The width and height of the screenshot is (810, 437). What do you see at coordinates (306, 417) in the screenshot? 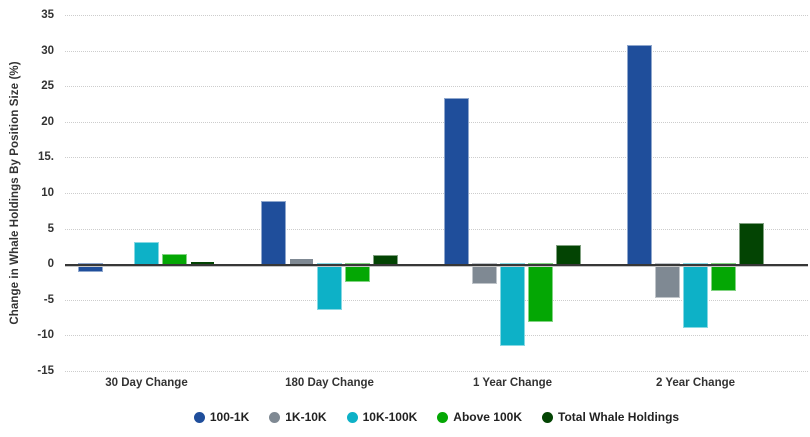
I see `legend-label: 1K-10K` at bounding box center [306, 417].